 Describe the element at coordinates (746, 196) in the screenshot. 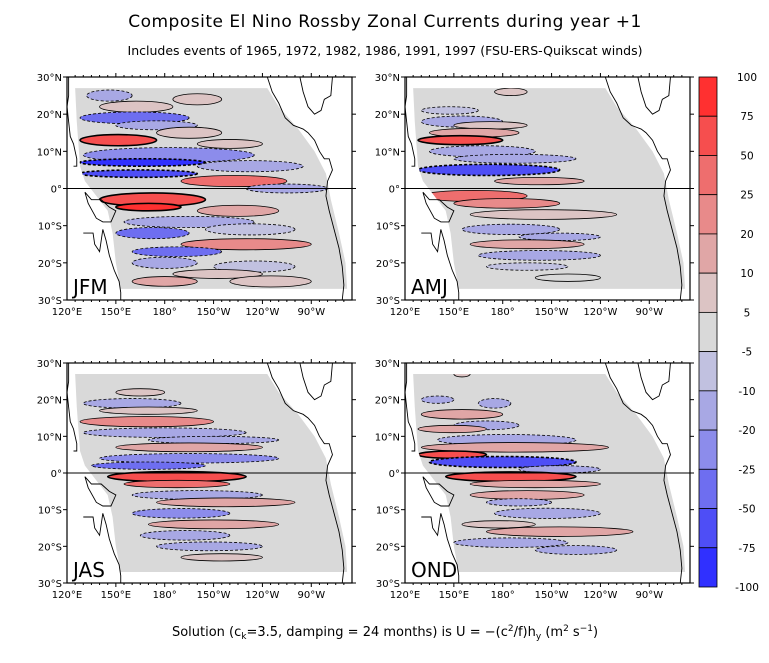

I see `colorbar-label: 25` at that location.